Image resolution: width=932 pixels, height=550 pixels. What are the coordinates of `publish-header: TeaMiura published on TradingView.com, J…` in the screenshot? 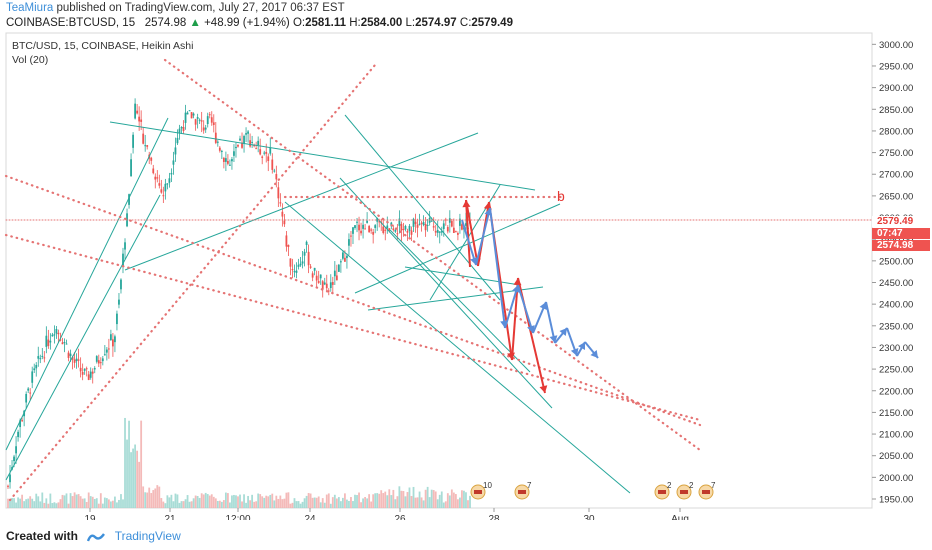 It's located at (175, 8).